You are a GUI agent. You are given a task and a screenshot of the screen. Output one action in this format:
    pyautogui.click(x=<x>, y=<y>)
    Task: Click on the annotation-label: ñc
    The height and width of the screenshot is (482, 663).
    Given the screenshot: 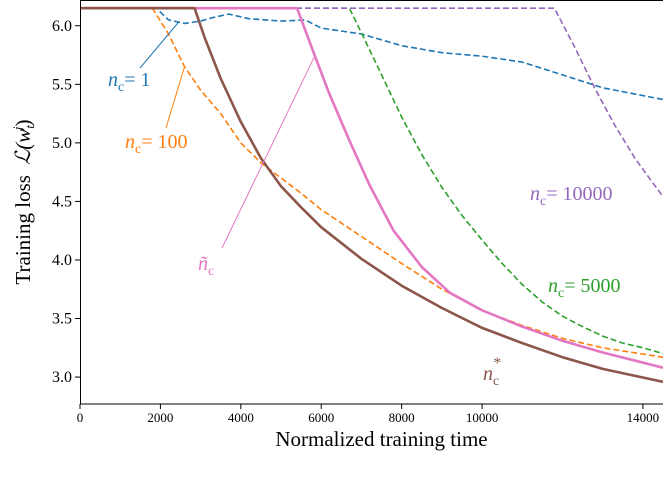 What is the action you would take?
    pyautogui.click(x=206, y=266)
    